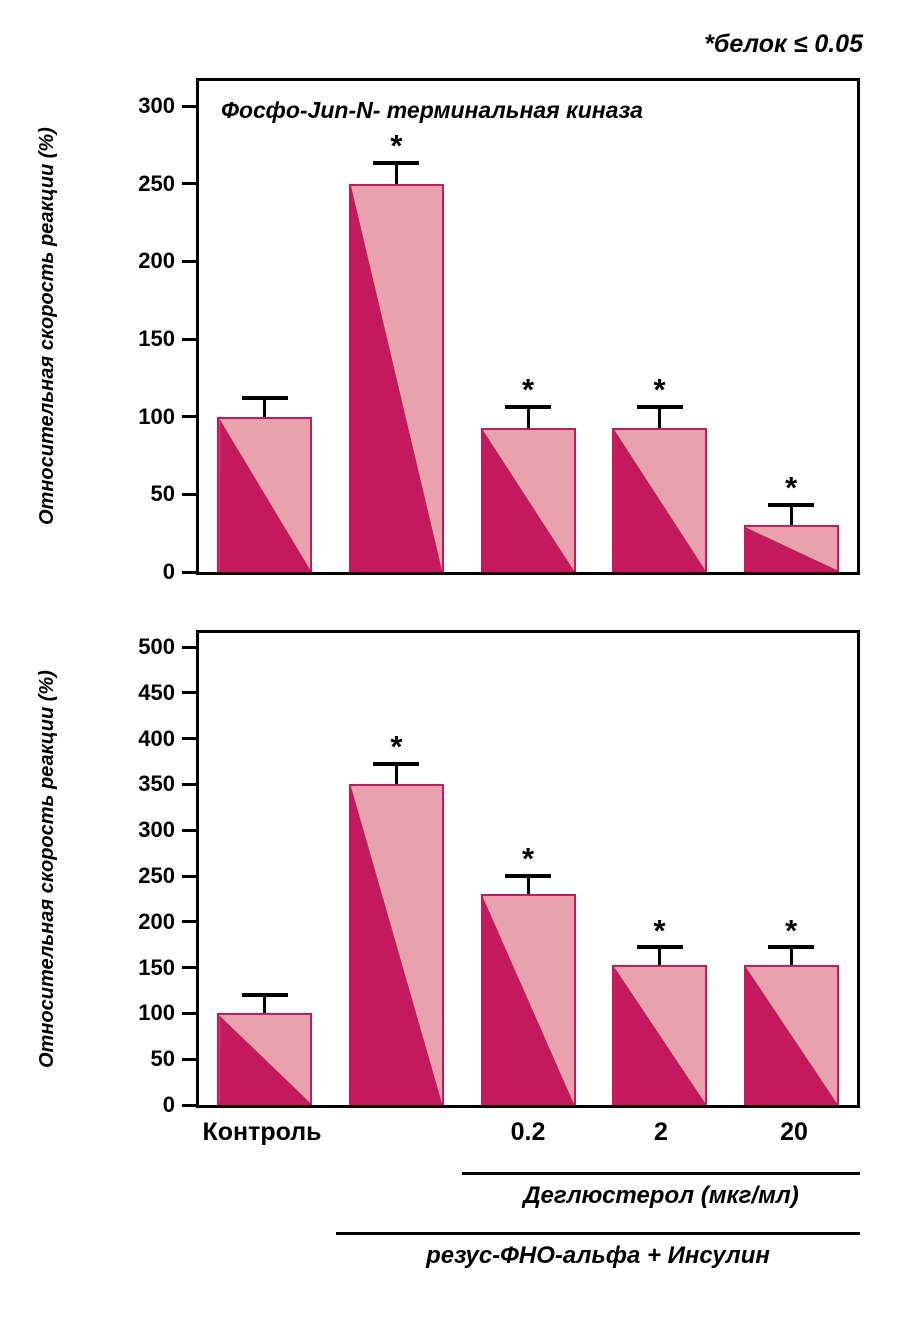 Image resolution: width=909 pixels, height=1331 pixels. What do you see at coordinates (156, 646) in the screenshot?
I see `y-tick-label: 500` at bounding box center [156, 646].